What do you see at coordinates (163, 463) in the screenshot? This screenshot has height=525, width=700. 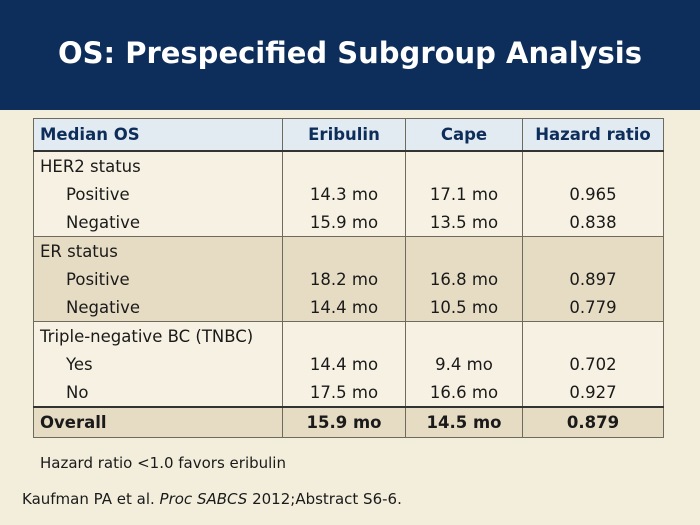 I see `footnote: Hazard ratio <1.0 favors eribulin` at bounding box center [163, 463].